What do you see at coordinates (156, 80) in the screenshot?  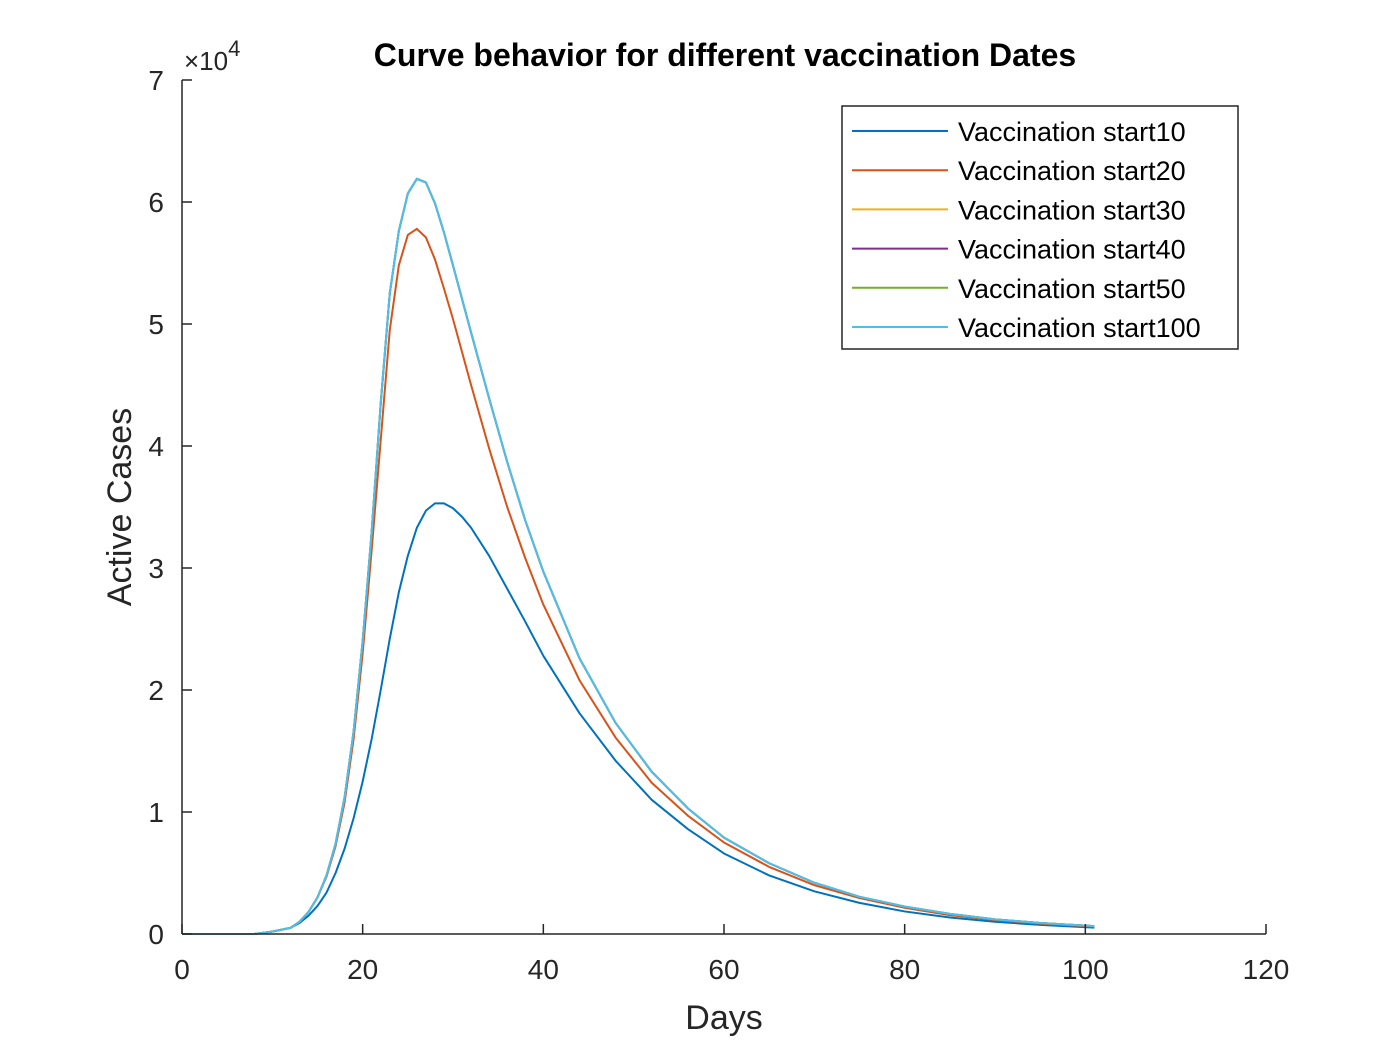 I see `y-tick-label: 7` at bounding box center [156, 80].